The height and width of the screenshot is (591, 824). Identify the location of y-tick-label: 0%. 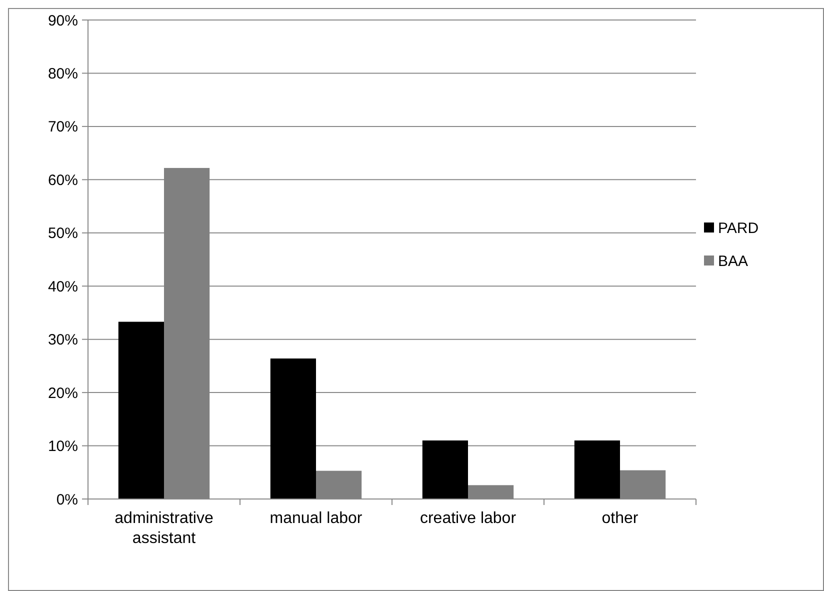
(67, 499).